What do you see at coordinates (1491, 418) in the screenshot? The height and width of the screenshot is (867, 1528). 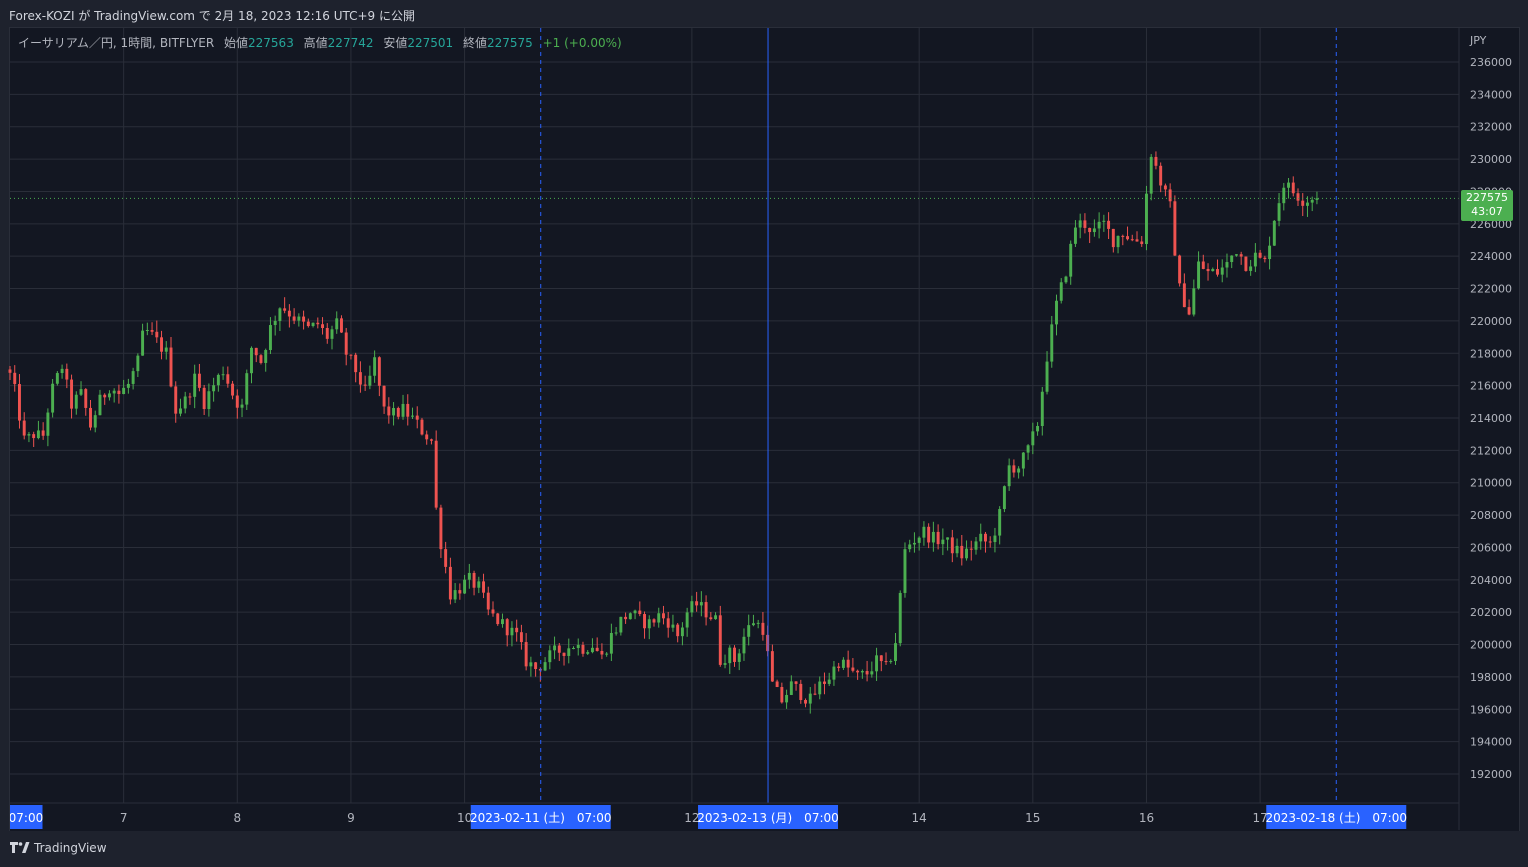 I see `price-tick-label: 214000` at bounding box center [1491, 418].